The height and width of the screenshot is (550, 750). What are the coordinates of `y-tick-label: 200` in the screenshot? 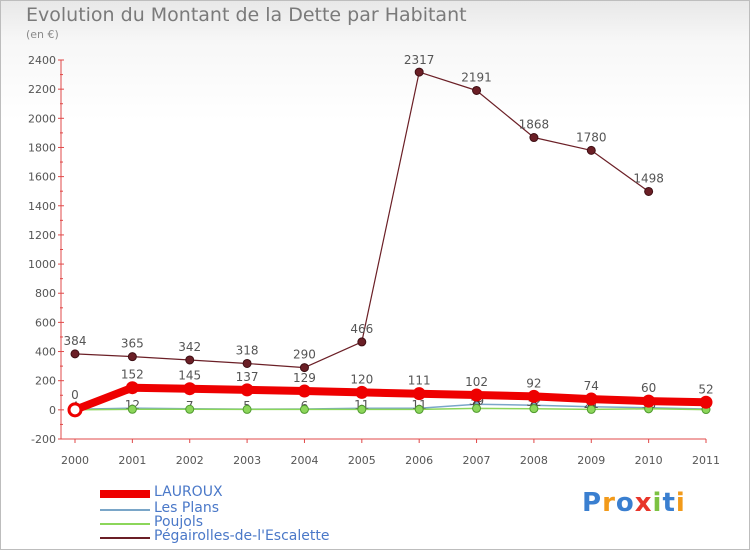 It's located at (45, 381).